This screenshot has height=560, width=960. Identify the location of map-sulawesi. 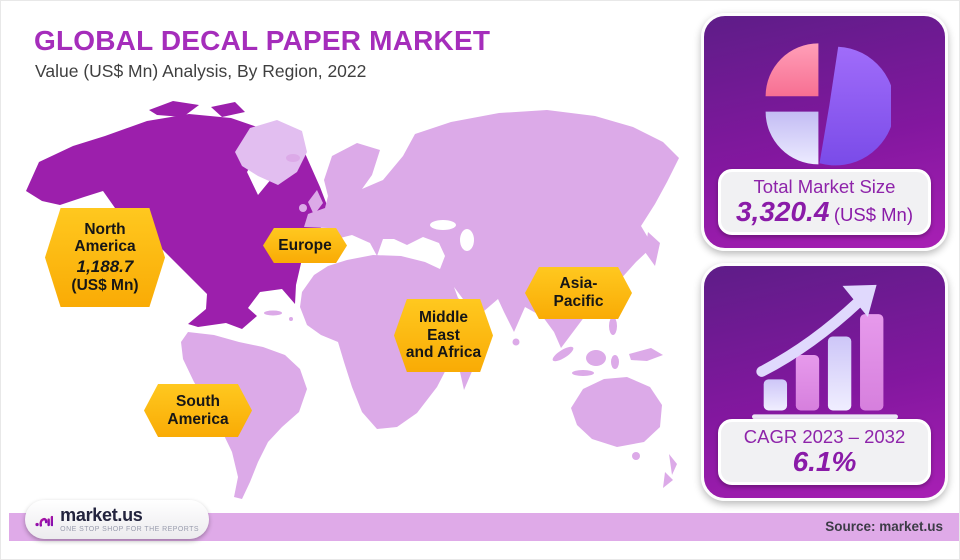
(615, 362).